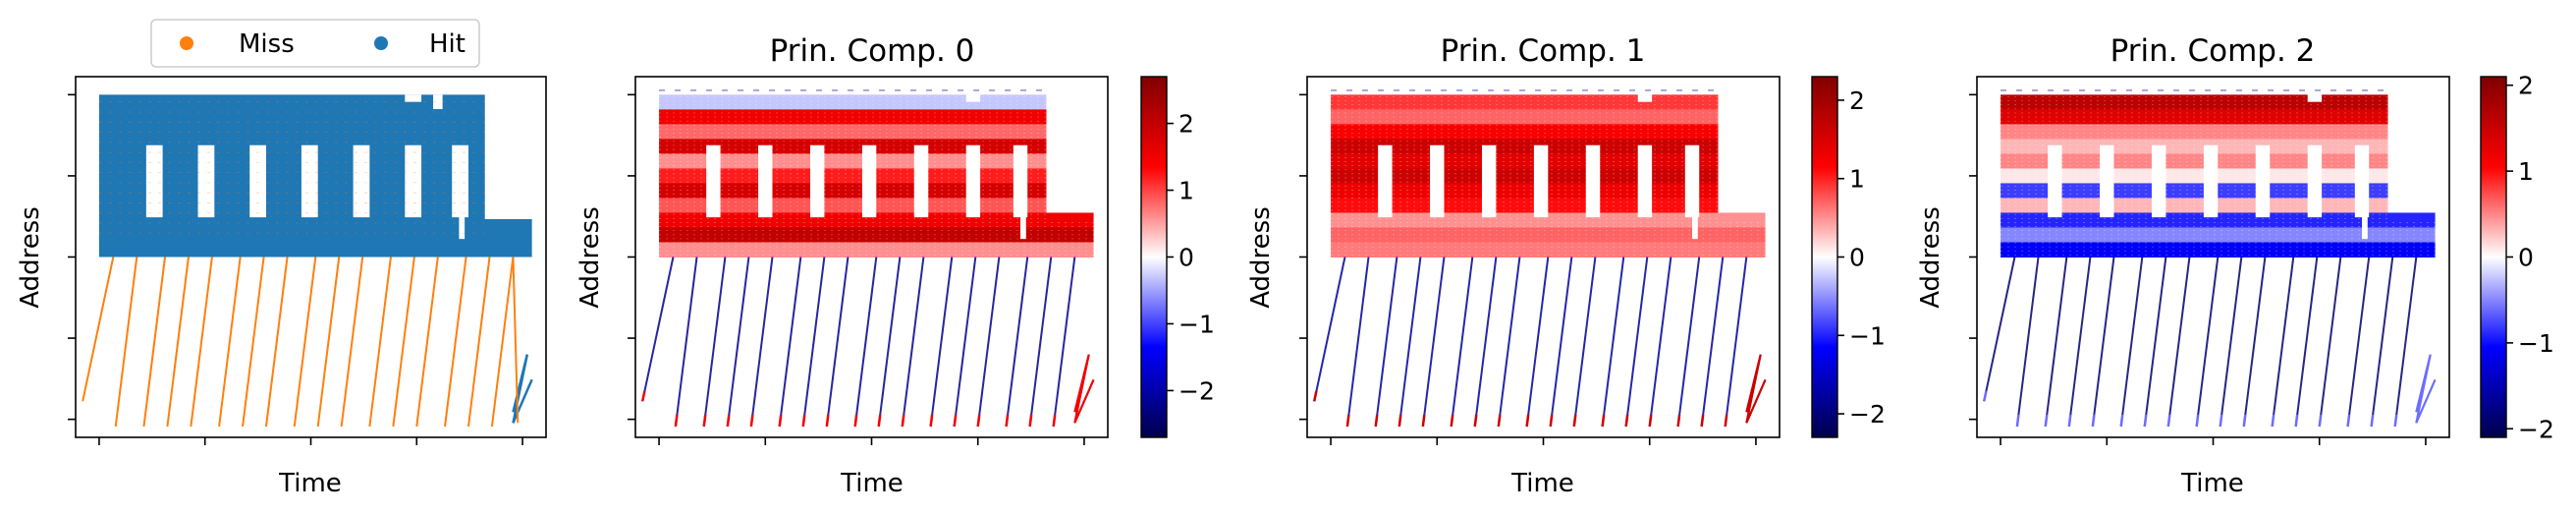  I want to click on colorbar-gradient, so click(2493, 257).